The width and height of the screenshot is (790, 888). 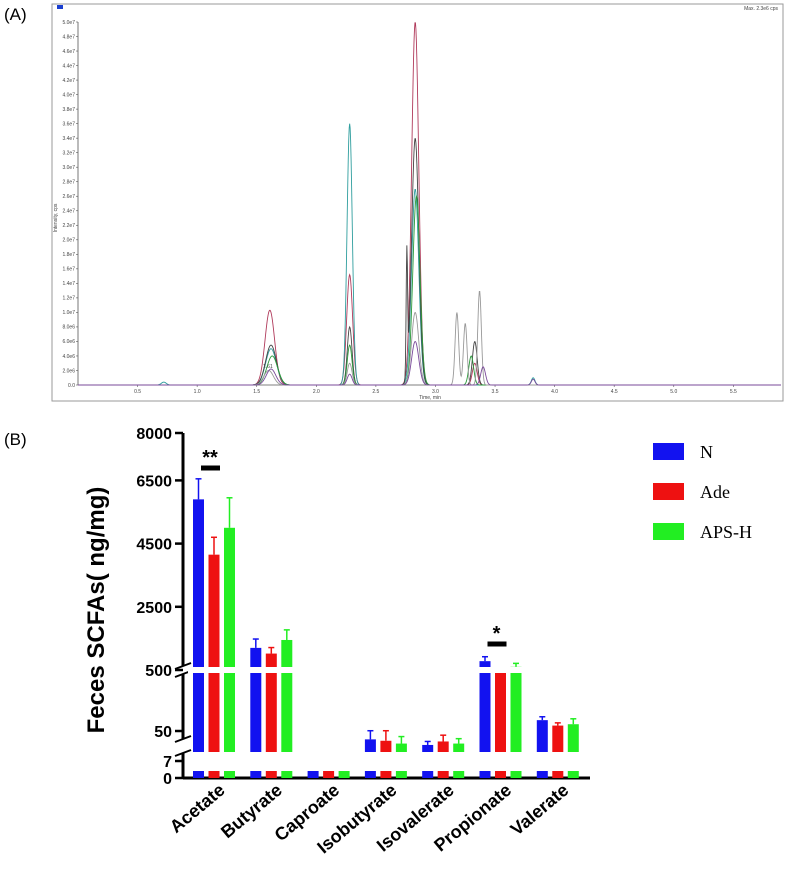 I want to click on chromatogram-y-tick-label: 1.8e7, so click(x=68, y=255).